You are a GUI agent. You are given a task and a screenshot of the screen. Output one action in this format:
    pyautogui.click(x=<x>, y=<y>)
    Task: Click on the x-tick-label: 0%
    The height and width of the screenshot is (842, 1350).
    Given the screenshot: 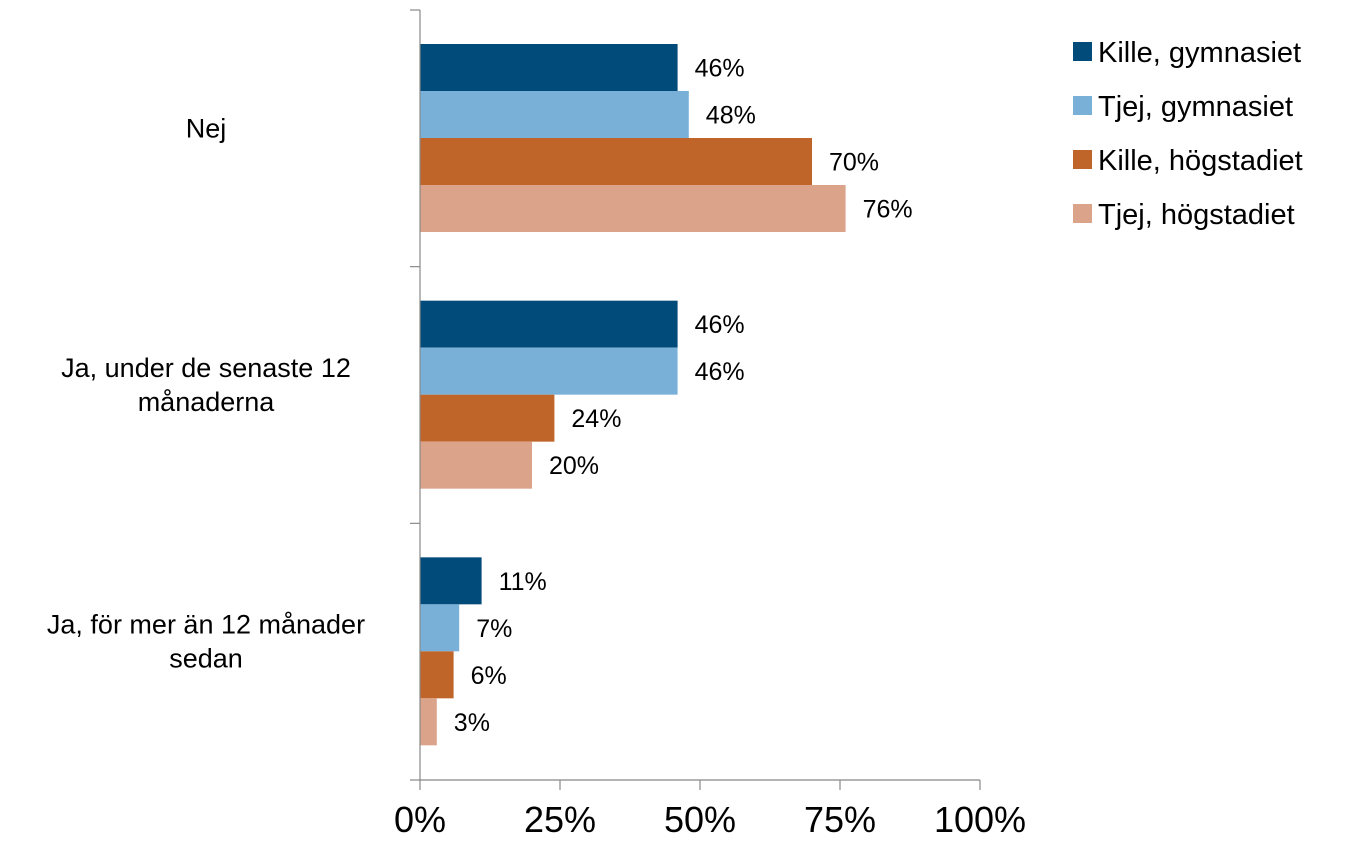 What is the action you would take?
    pyautogui.click(x=420, y=819)
    